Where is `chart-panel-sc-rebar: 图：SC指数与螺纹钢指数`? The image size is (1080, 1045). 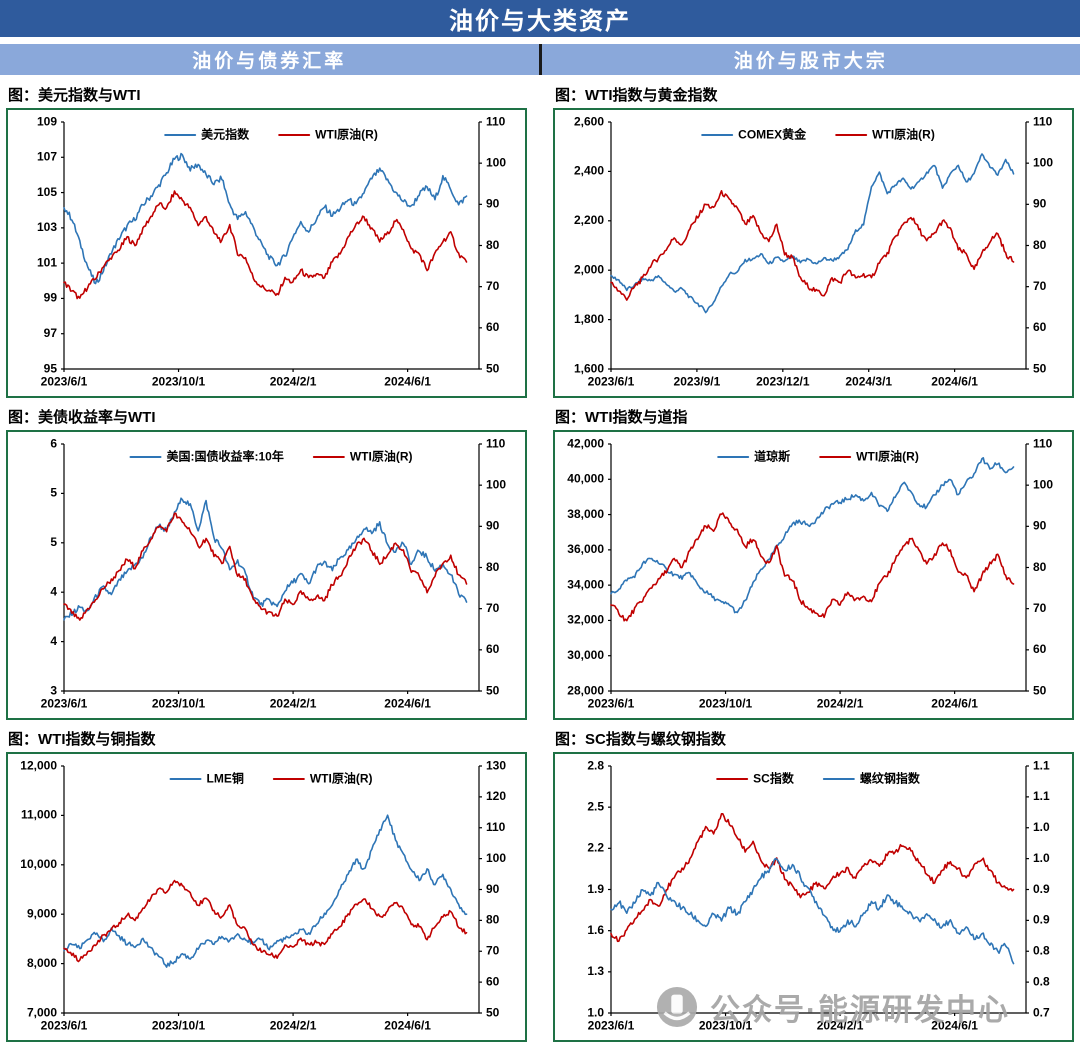
chart-panel-sc-rebar: 图：SC指数与螺纹钢指数 is located at coordinates (813, 884).